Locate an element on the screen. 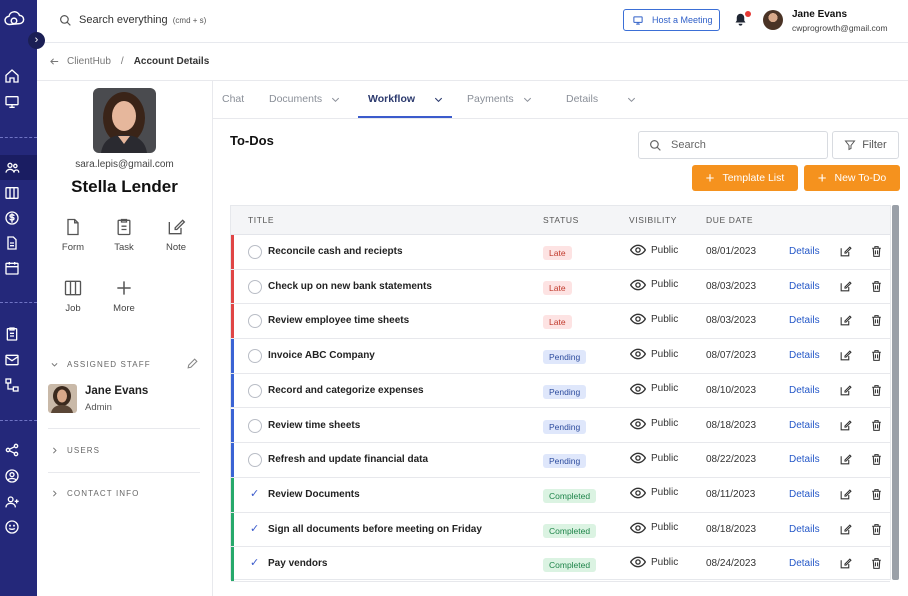  todo-title: Pay vendors is located at coordinates (298, 564).